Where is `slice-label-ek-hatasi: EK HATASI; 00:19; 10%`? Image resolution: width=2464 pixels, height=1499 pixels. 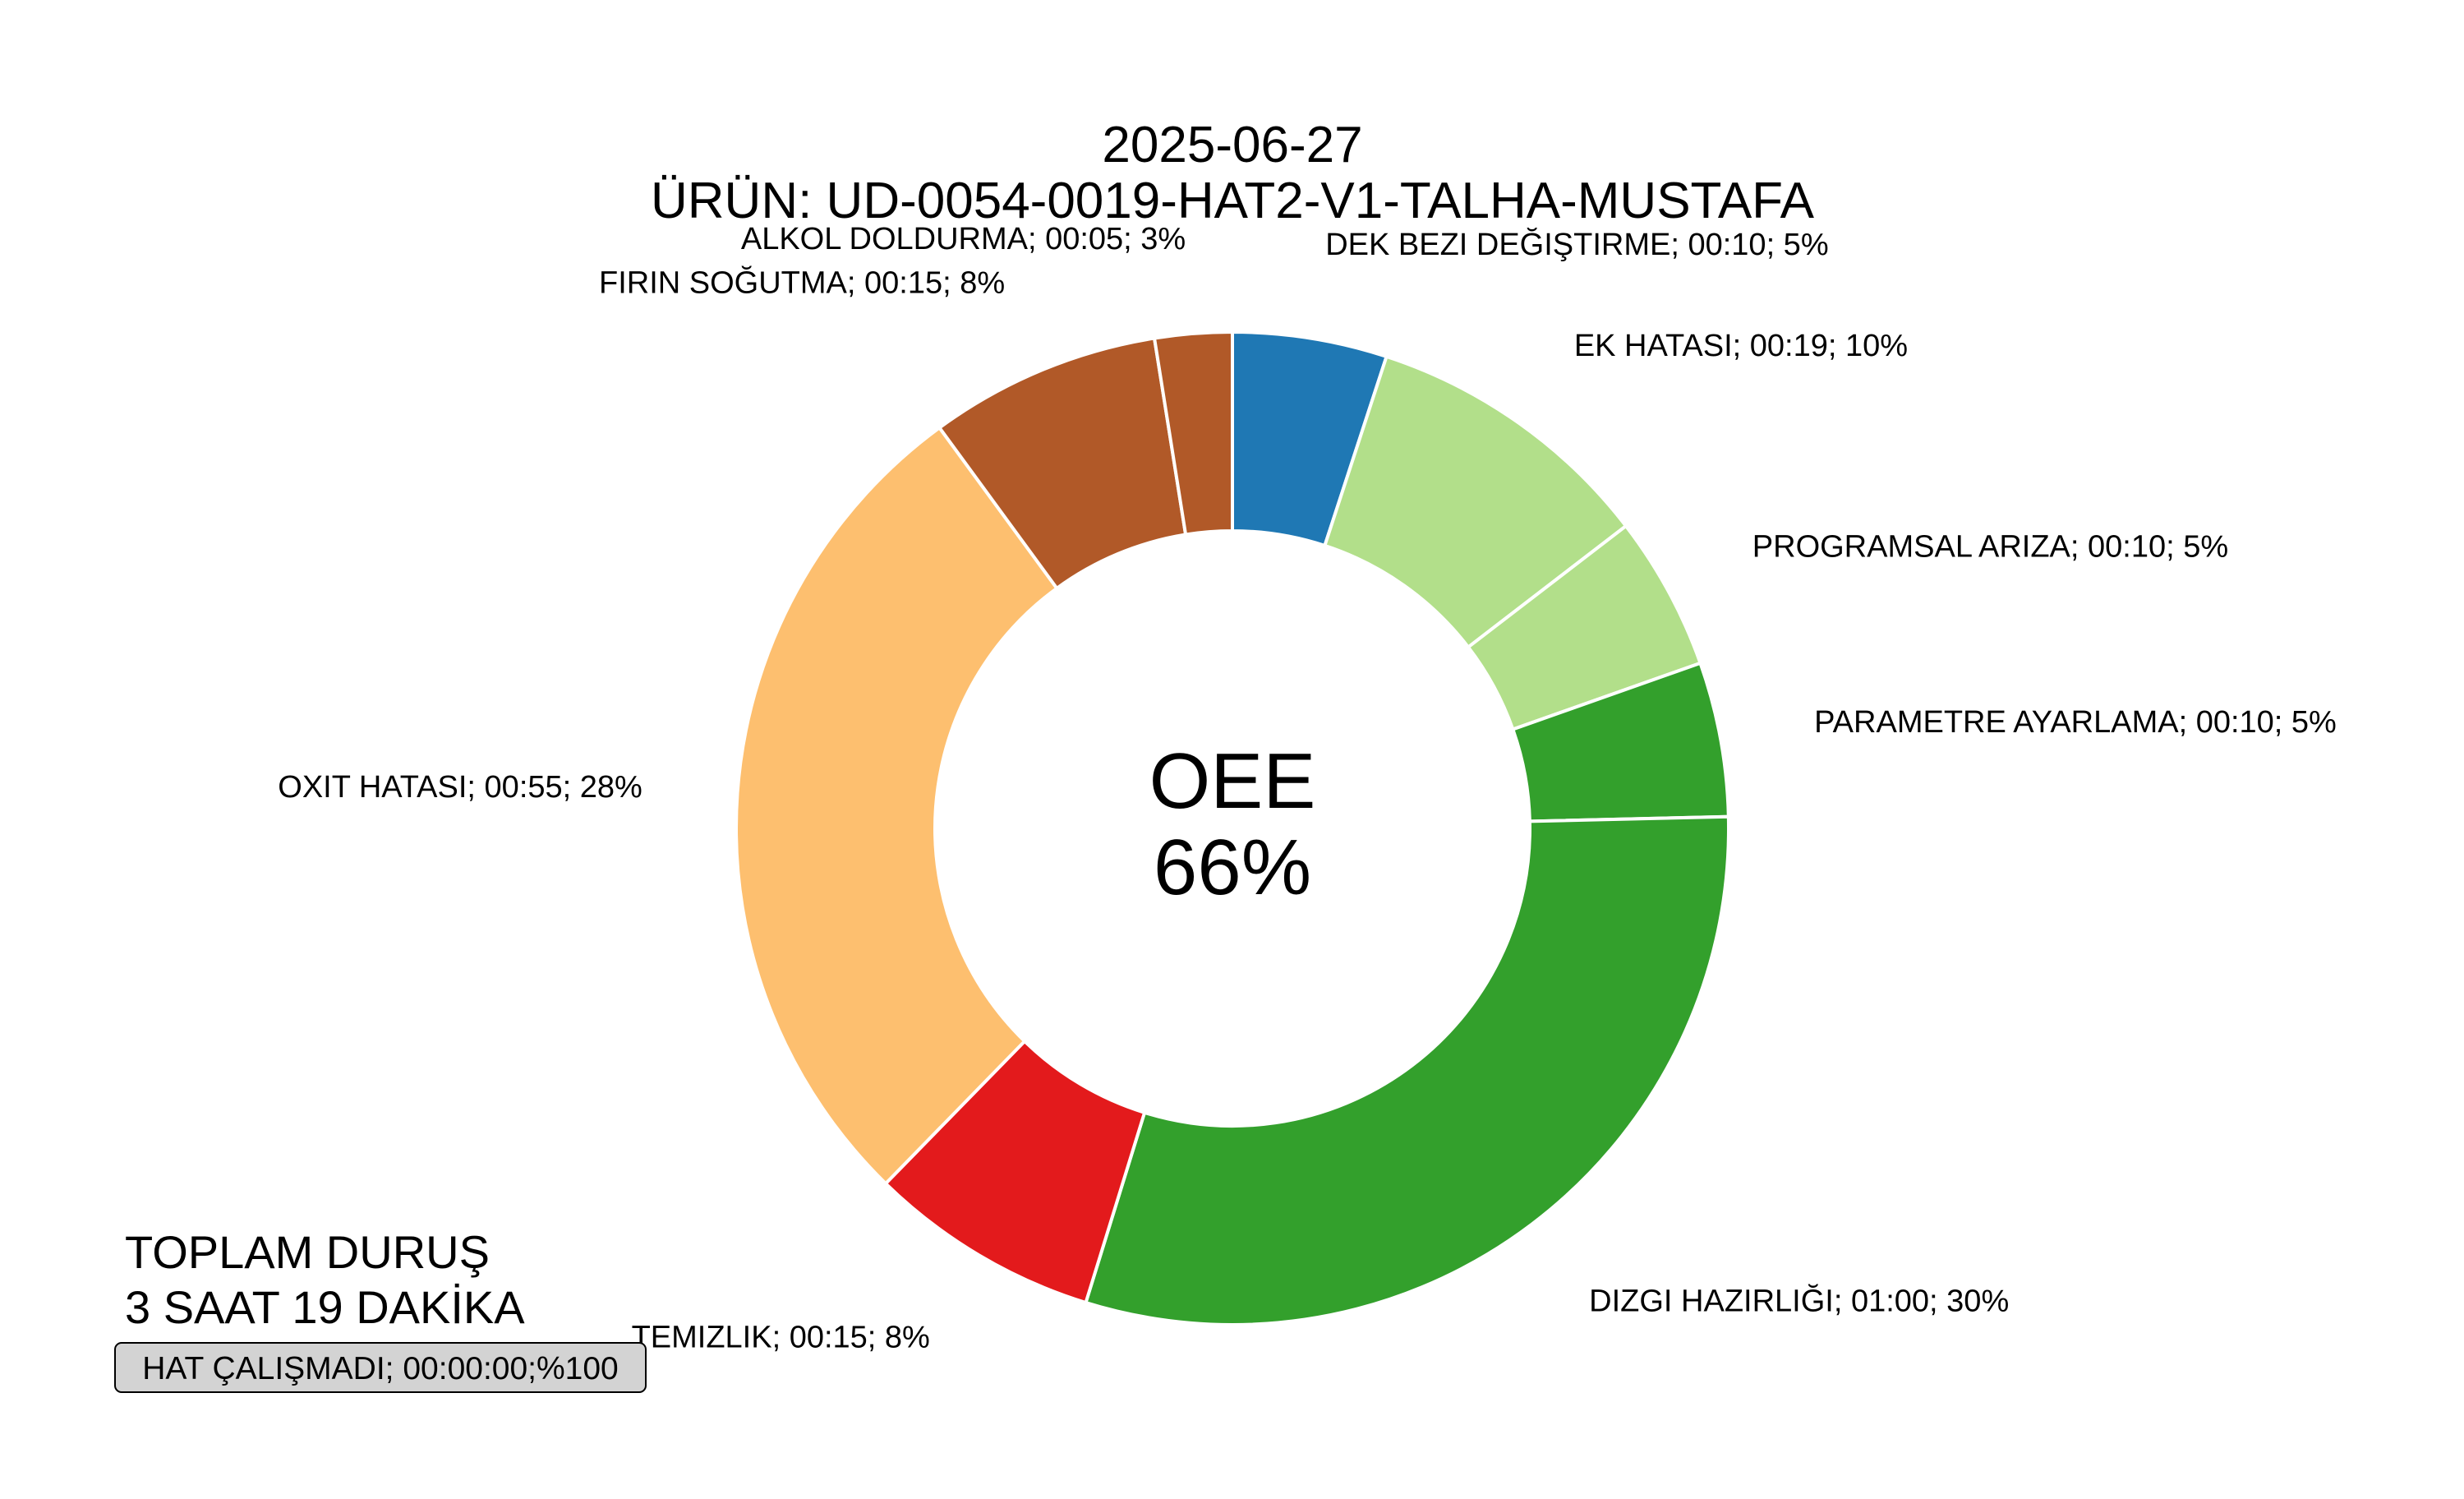
slice-label-ek-hatasi: EK HATASI; 00:19; 10% is located at coordinates (1741, 346).